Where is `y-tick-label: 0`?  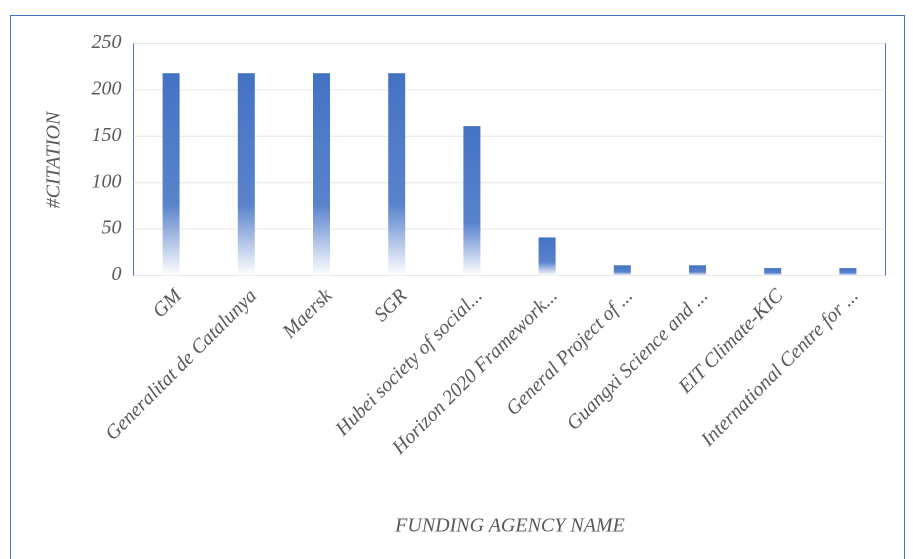
y-tick-label: 0 is located at coordinates (117, 274).